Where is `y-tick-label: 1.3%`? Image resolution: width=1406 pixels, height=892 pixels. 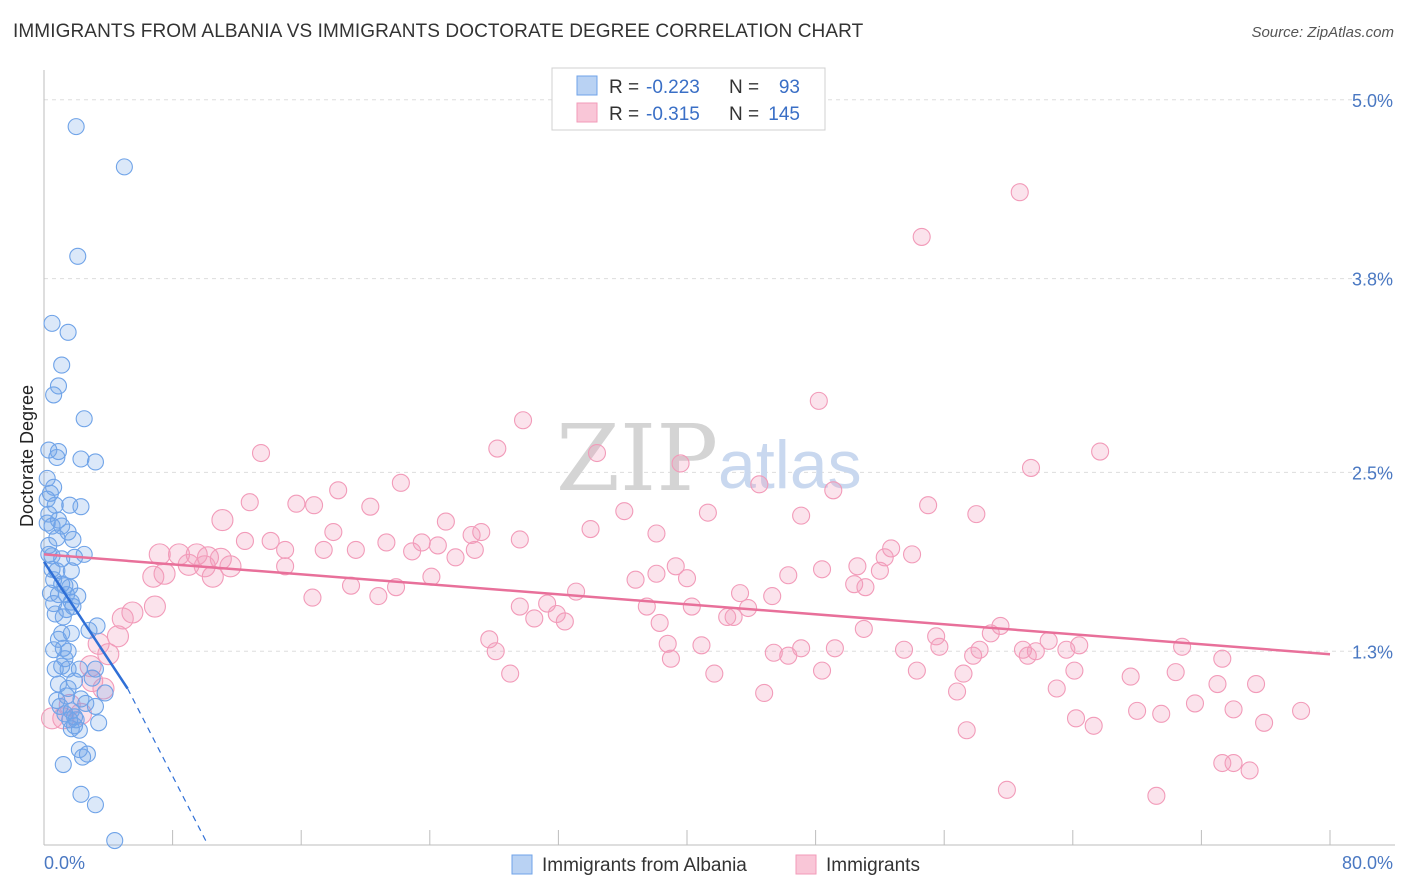 y-tick-label: 1.3% is located at coordinates (1372, 652).